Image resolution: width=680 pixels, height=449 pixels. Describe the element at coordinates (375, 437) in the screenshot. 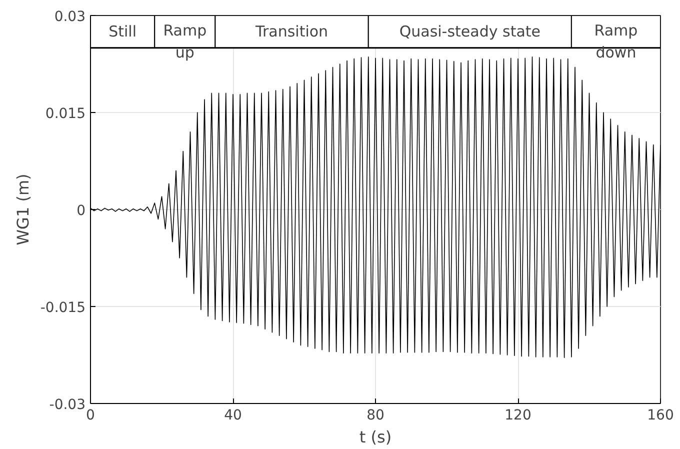

I see `x-axis-title: t (s)` at that location.